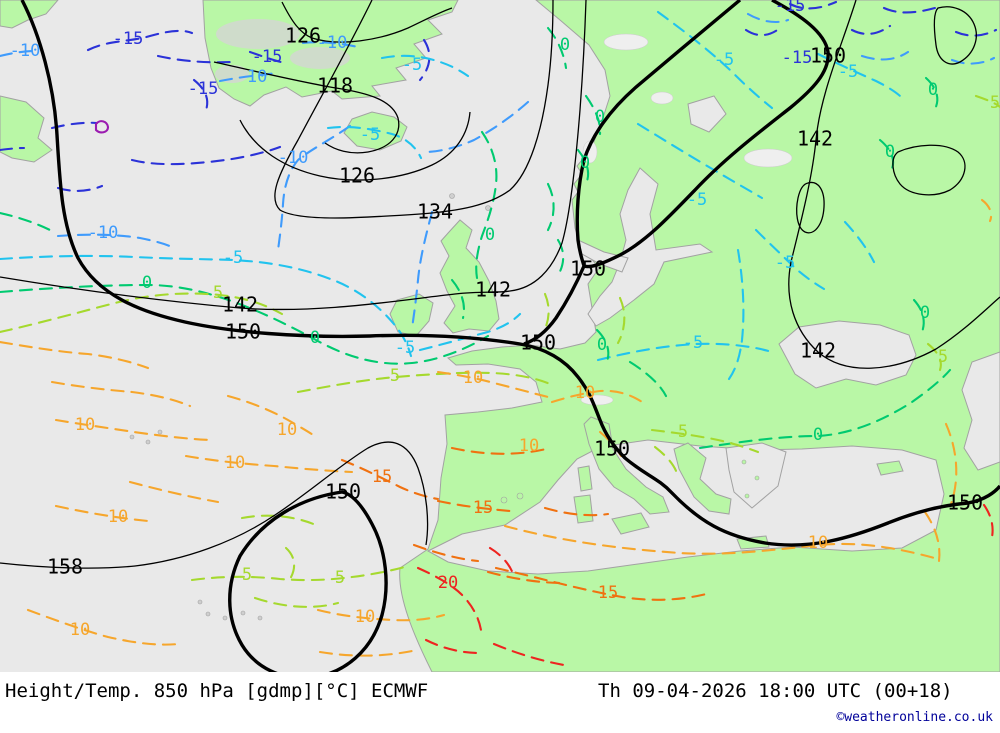  I want to click on land-sardinia, so click(583, 509).